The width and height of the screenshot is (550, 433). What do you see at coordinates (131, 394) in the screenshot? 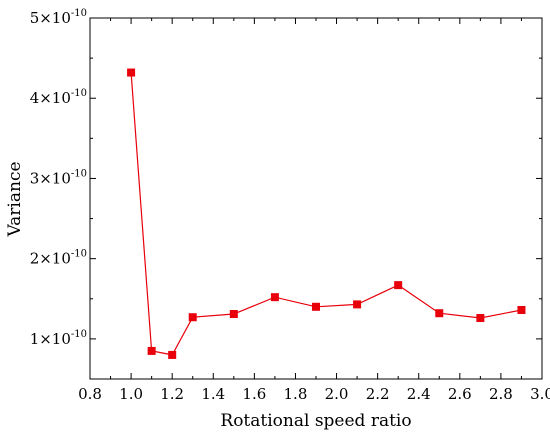
I see `x-tick-label: 1.0` at bounding box center [131, 394].